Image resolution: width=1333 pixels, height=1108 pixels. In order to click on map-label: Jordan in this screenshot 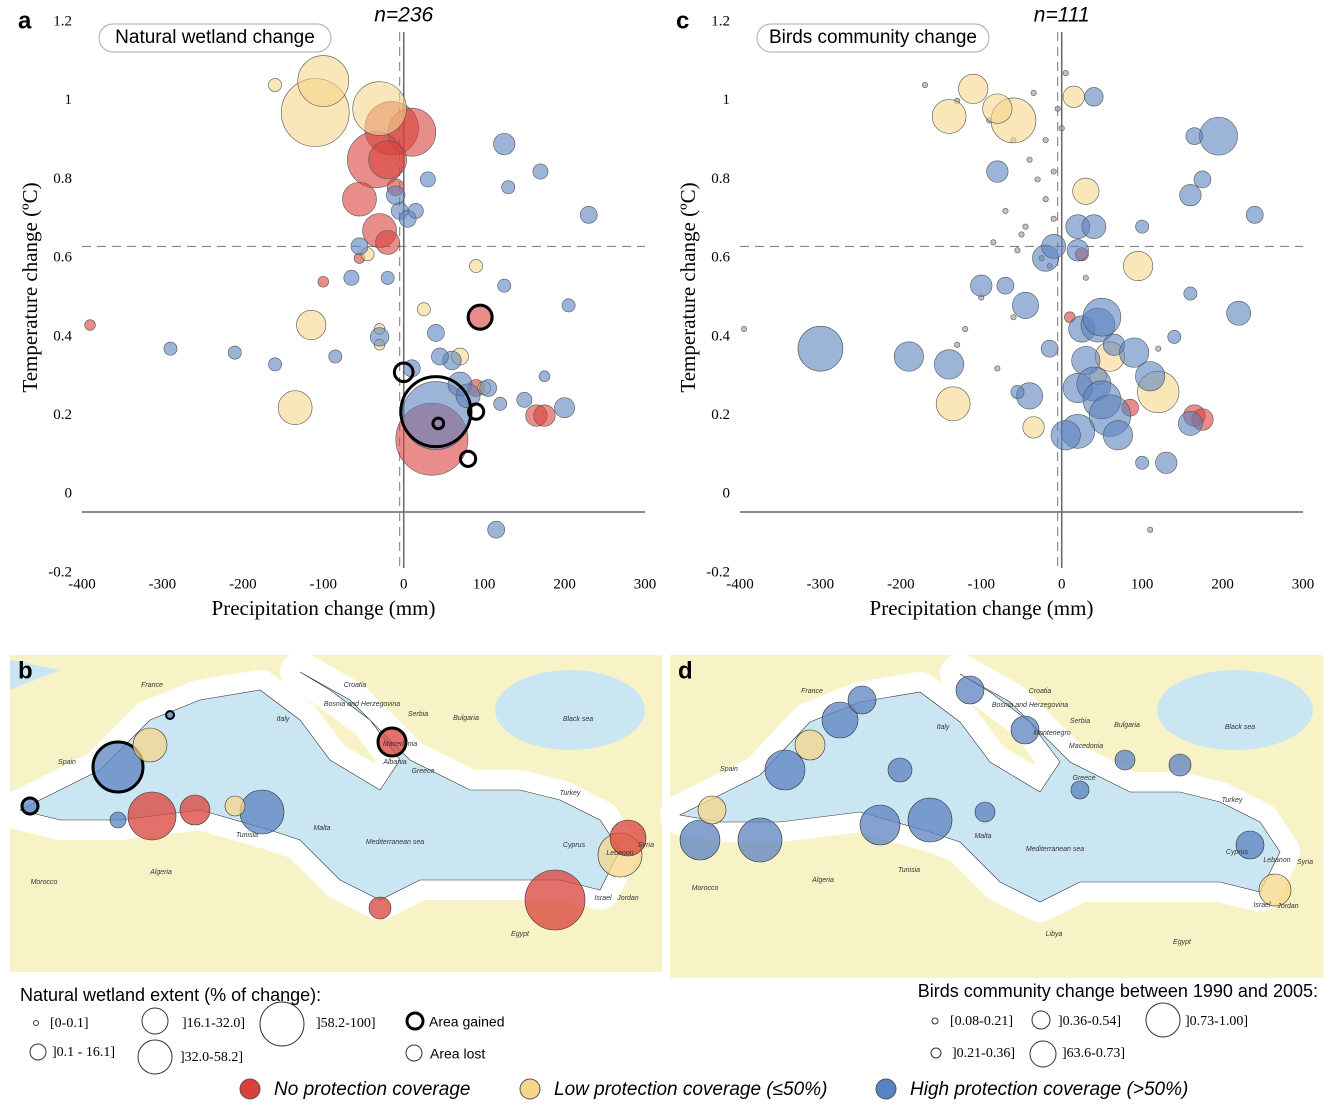, I will do `click(627, 898)`.